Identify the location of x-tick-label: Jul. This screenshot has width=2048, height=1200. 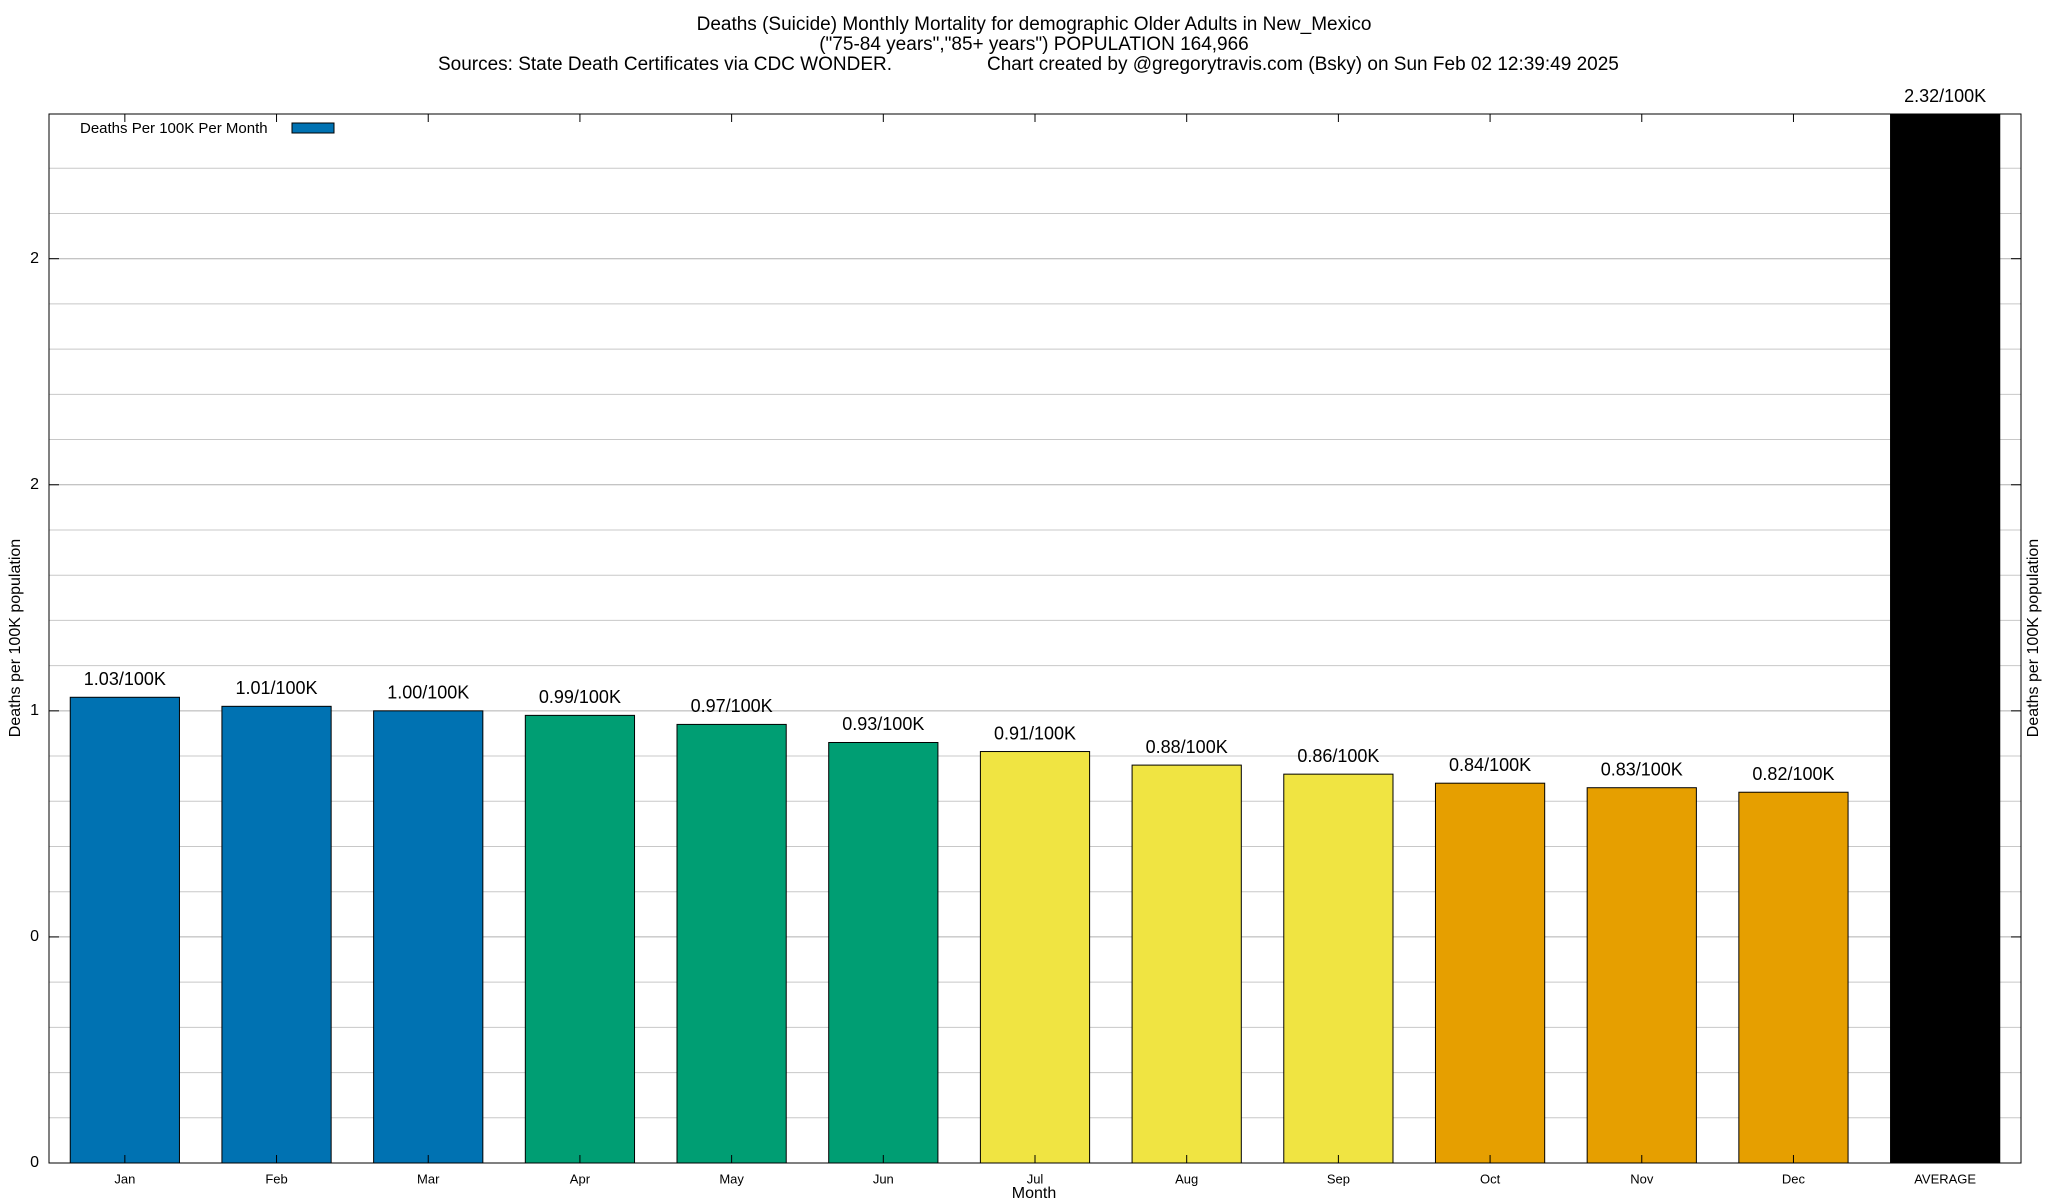
(1035, 1178).